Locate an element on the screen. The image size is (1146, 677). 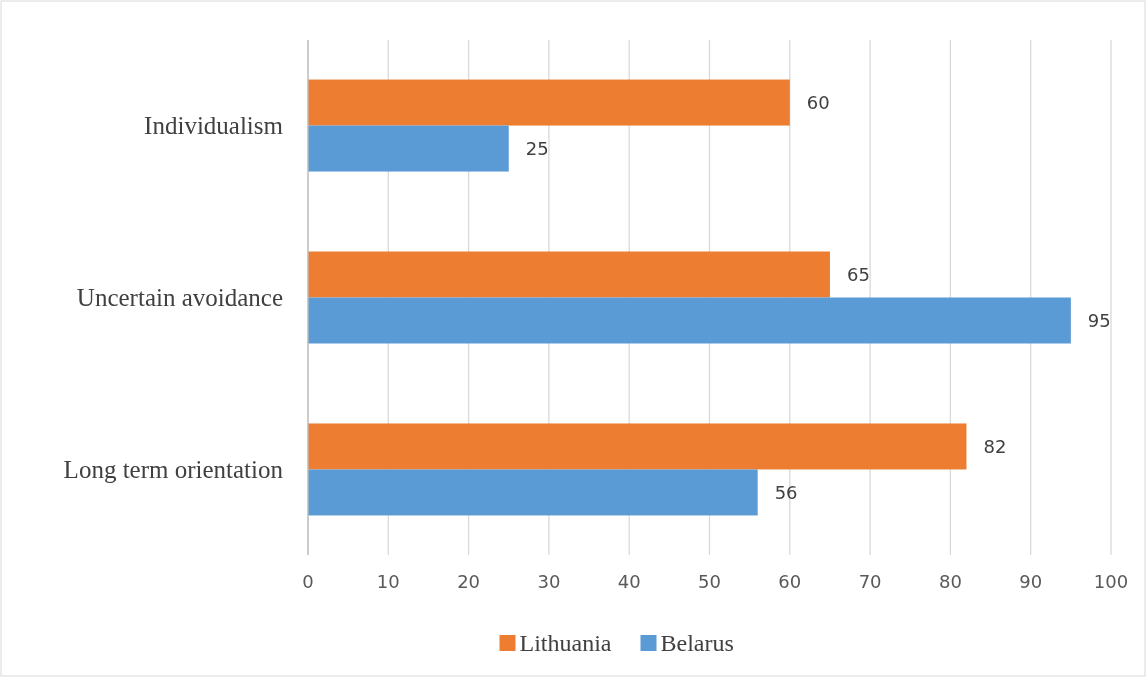
x-tick-label: 30 is located at coordinates (549, 581).